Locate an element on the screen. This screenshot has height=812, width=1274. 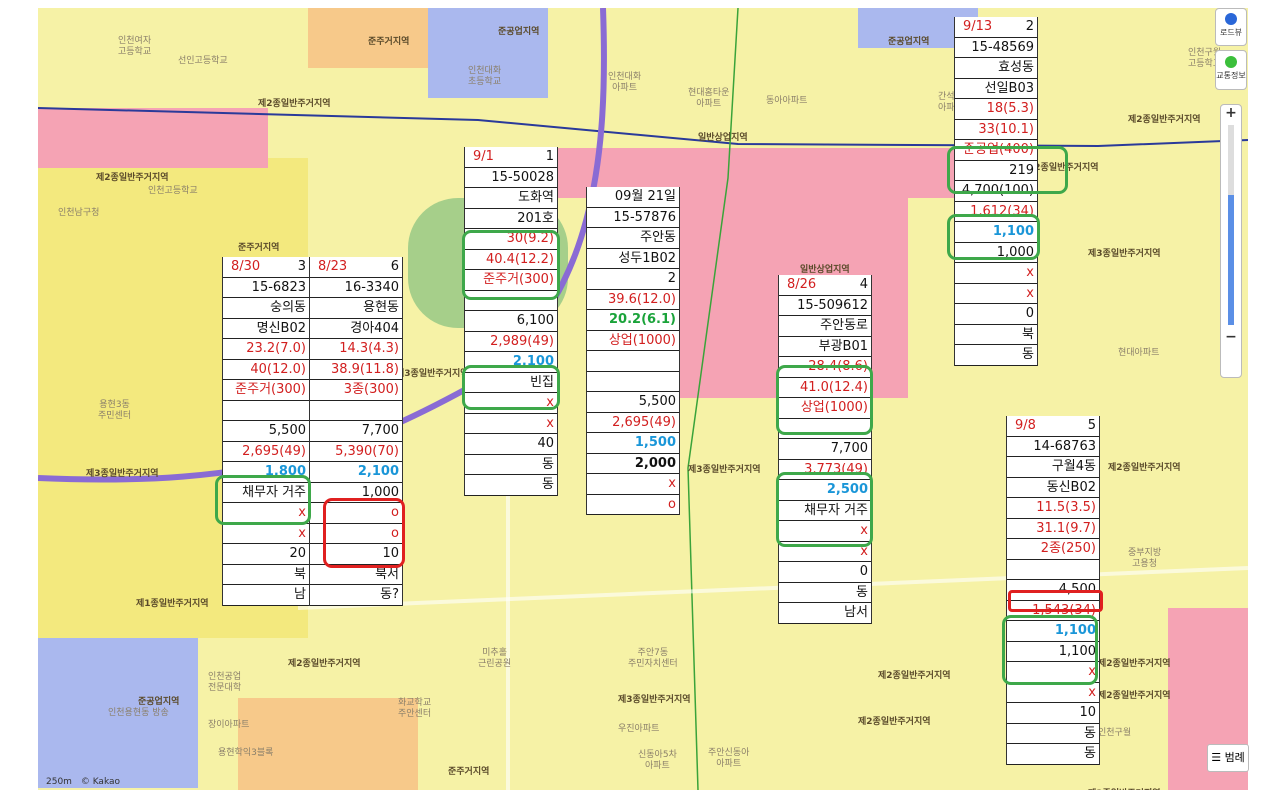
table-cell: 2,000 is located at coordinates (633, 464).